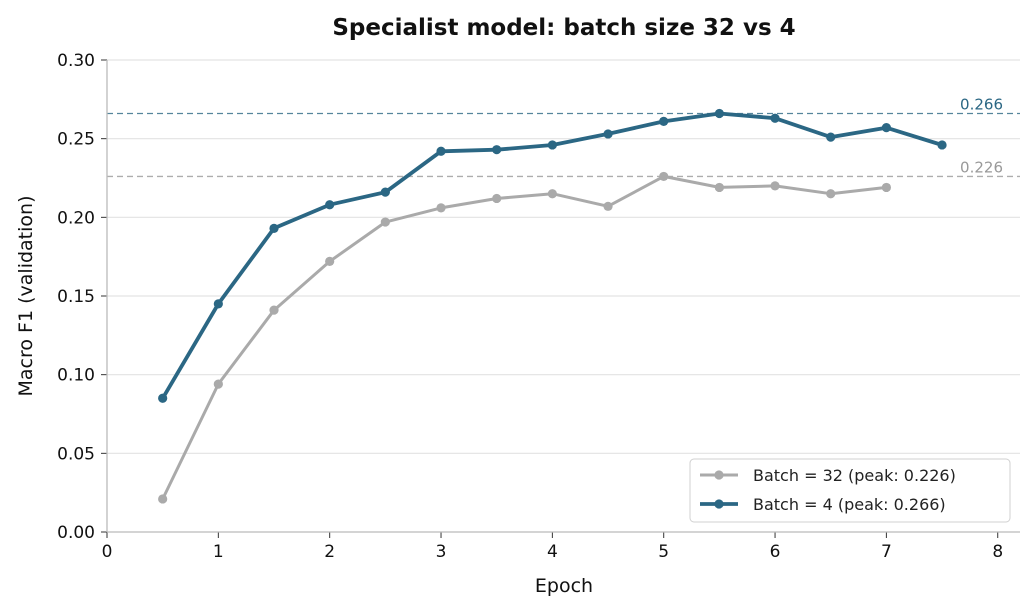  What do you see at coordinates (563, 28) in the screenshot?
I see `chart-title: Specialist model: batch size 32 vs 4` at bounding box center [563, 28].